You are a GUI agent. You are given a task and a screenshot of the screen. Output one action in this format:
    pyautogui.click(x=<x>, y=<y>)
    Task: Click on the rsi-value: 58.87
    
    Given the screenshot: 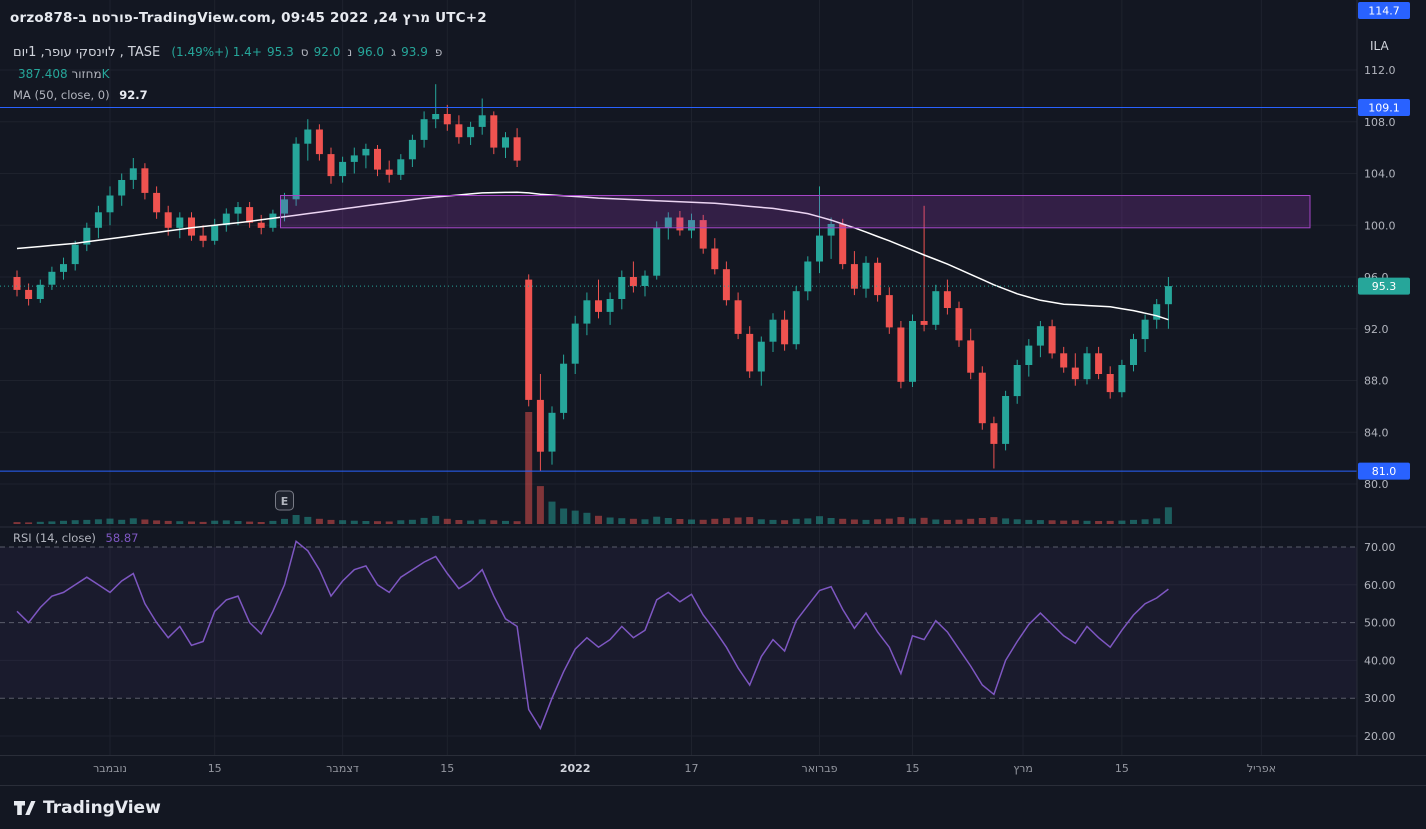 What is the action you would take?
    pyautogui.click(x=122, y=538)
    